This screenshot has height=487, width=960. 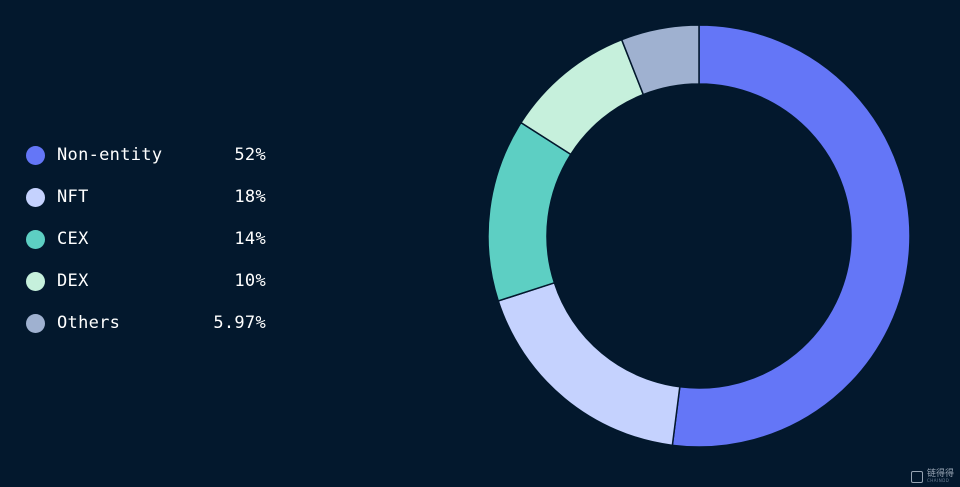 I want to click on watermark-text: 链得得 CHAINDD, so click(x=940, y=476).